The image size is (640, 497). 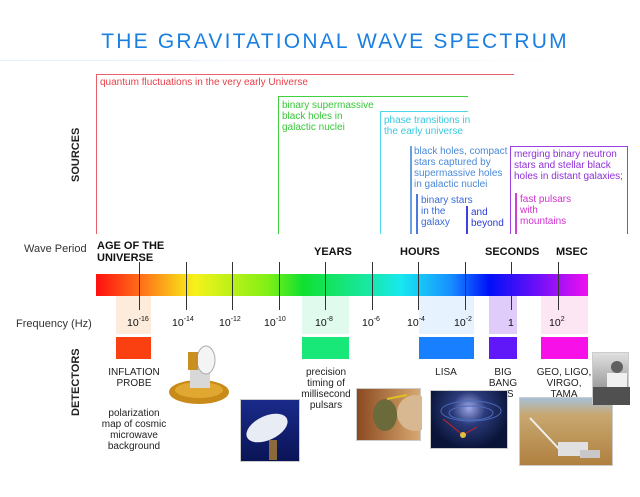 What do you see at coordinates (447, 211) in the screenshot?
I see `source-label-binary-stars: binary stars in the galaxy` at bounding box center [447, 211].